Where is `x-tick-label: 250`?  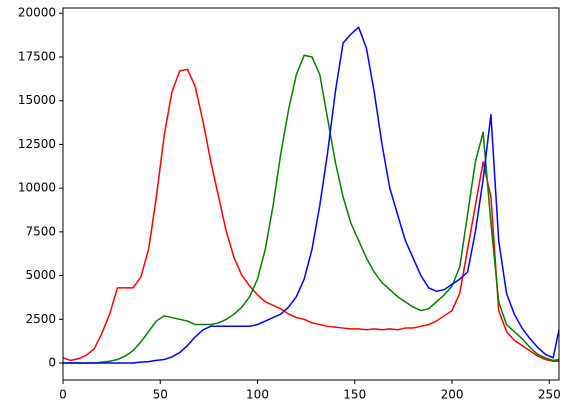
x-tick-label: 250 is located at coordinates (549, 395).